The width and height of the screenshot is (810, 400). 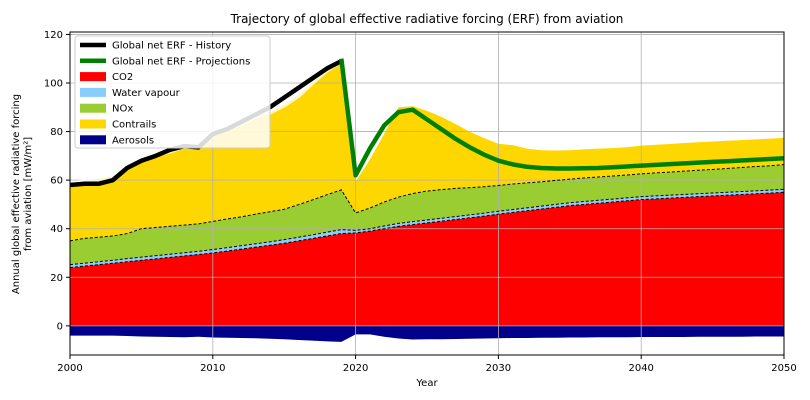 I want to click on legend-label: CO2, so click(x=122, y=77).